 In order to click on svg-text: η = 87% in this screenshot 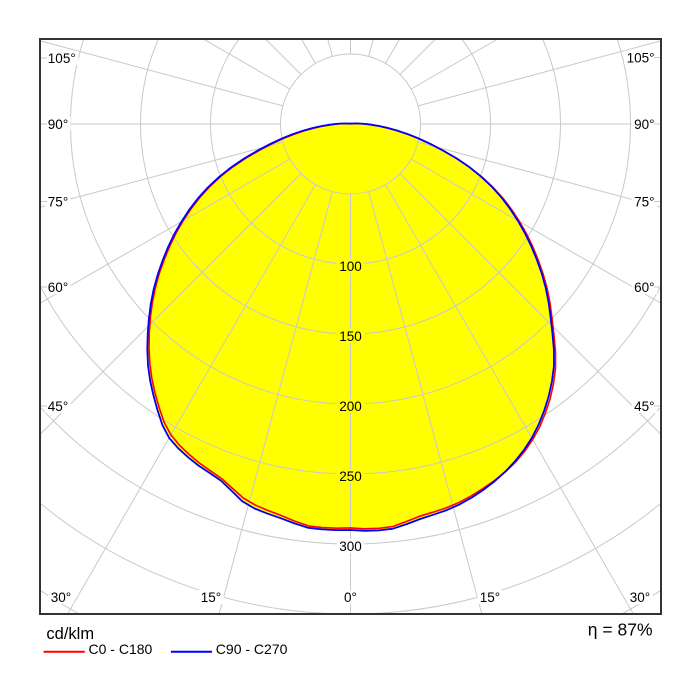, I will do `click(620, 630)`.